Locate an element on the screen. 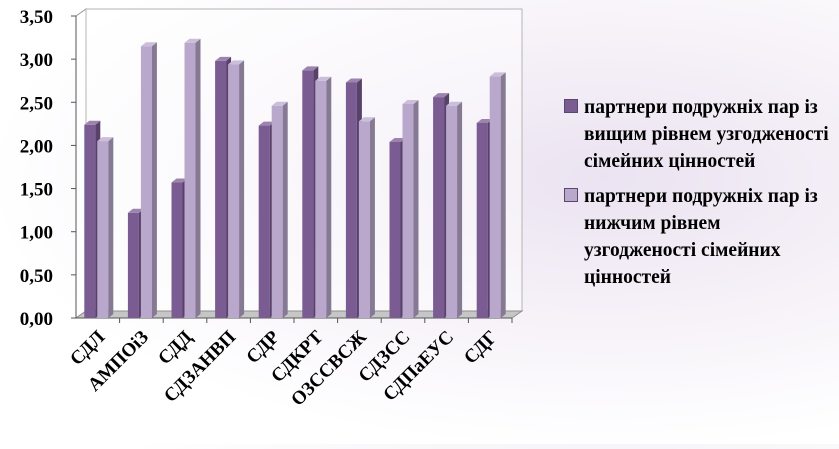 The height and width of the screenshot is (449, 839). y-tick-label: 3,00 is located at coordinates (36, 60).